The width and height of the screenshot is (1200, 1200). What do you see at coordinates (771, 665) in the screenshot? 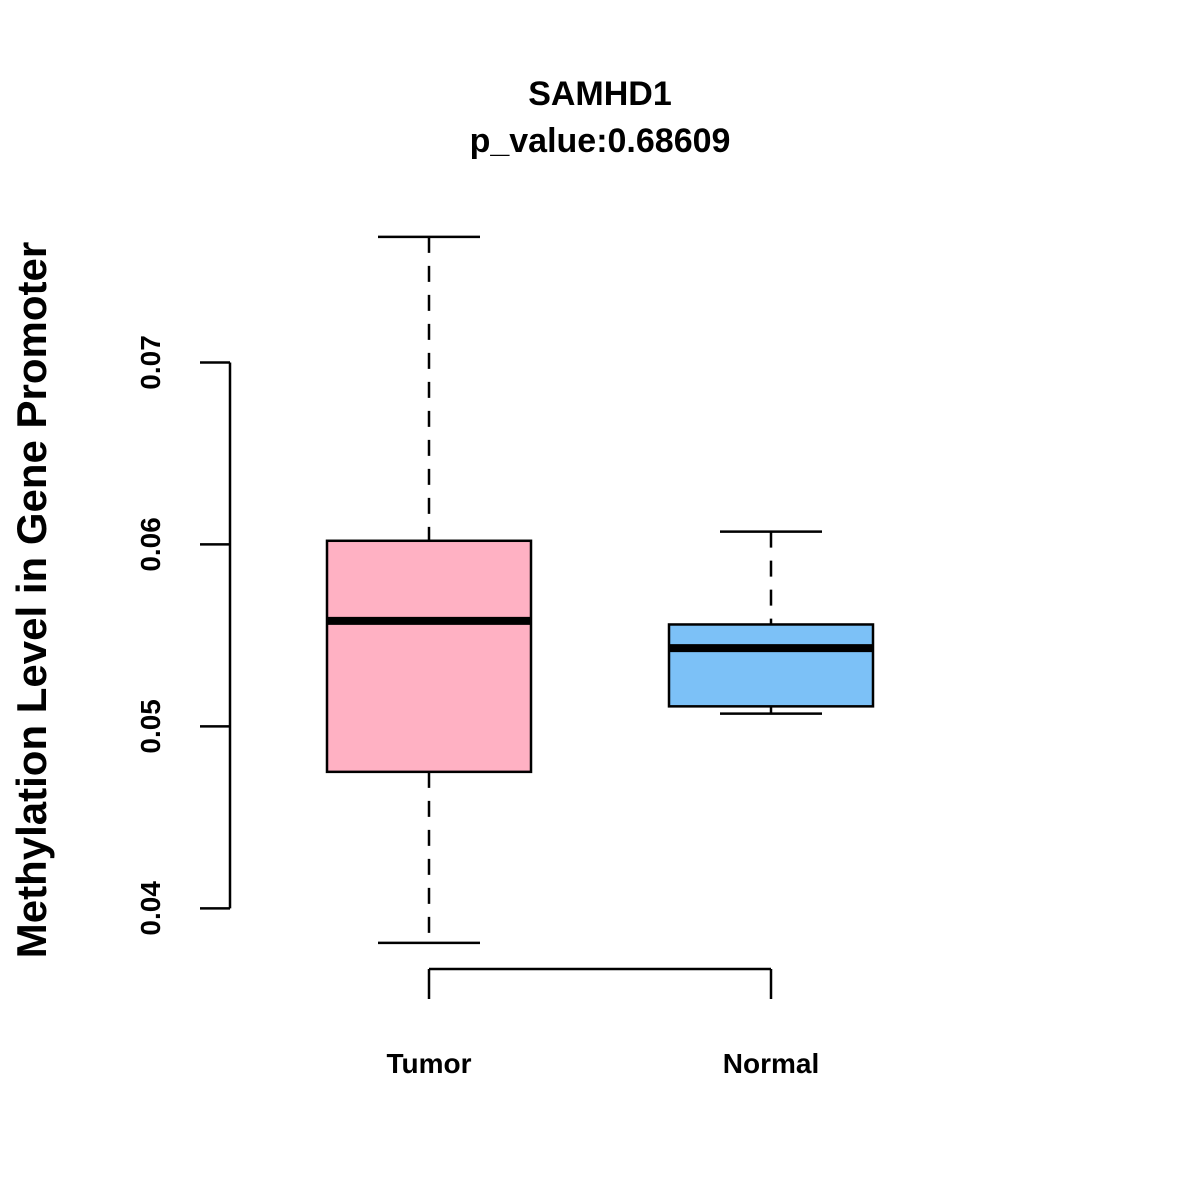
I see `iqr-box-normal` at bounding box center [771, 665].